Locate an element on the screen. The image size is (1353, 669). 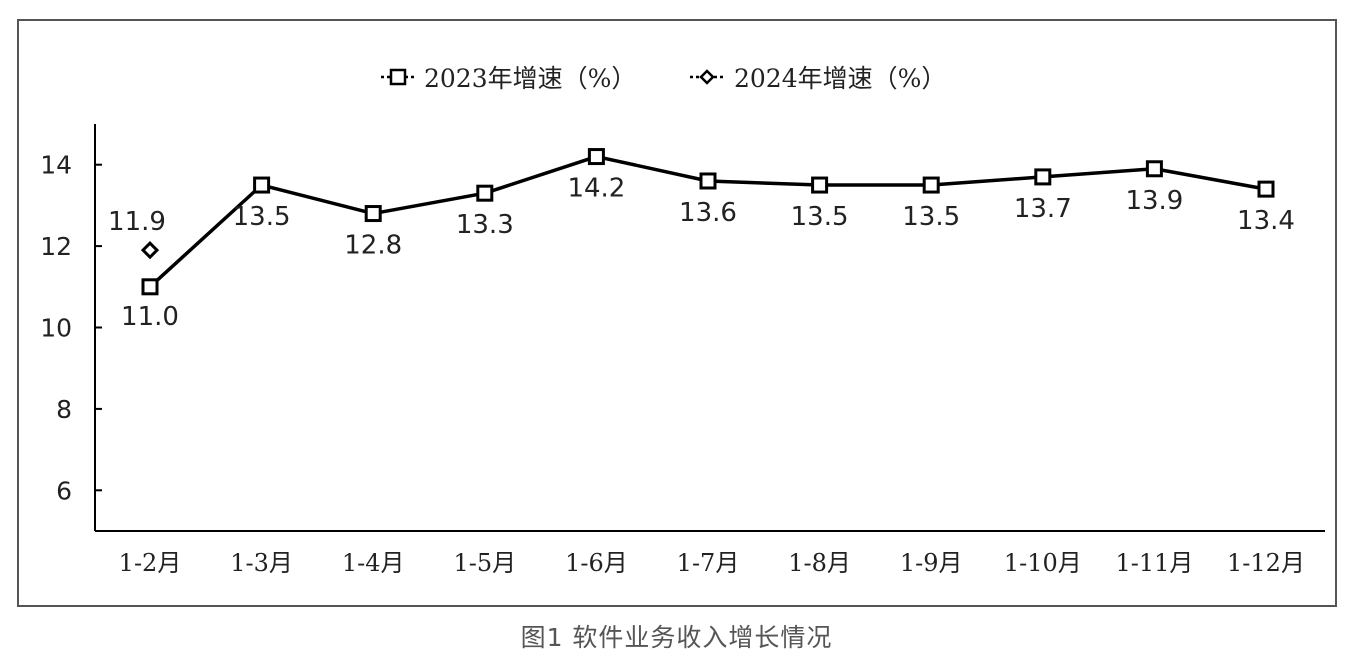
legend-label-2023: 2023年增速（%） is located at coordinates (530, 78).